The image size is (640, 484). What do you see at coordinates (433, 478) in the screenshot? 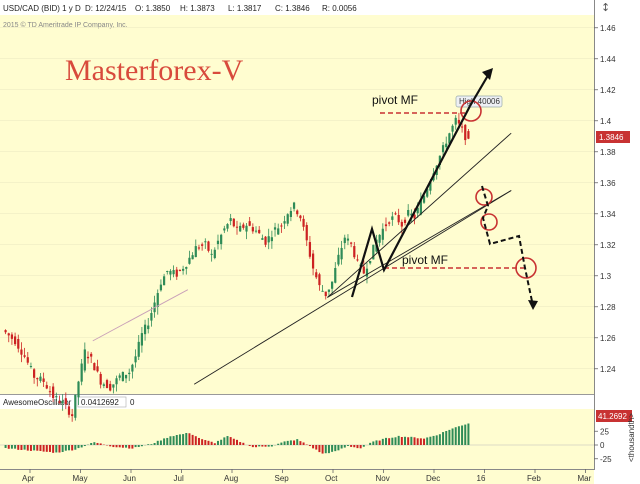
I see `time-tick-label: Dec` at bounding box center [433, 478].